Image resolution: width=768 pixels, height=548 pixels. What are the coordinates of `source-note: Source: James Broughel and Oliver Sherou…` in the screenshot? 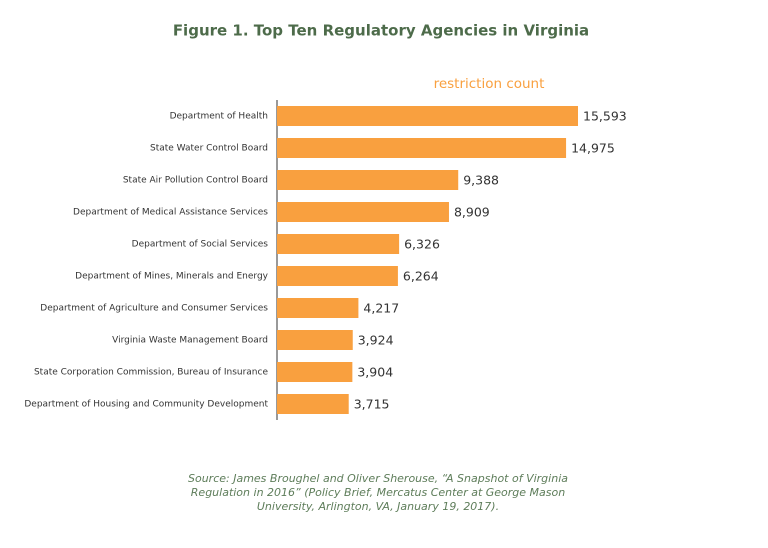 It's located at (378, 478).